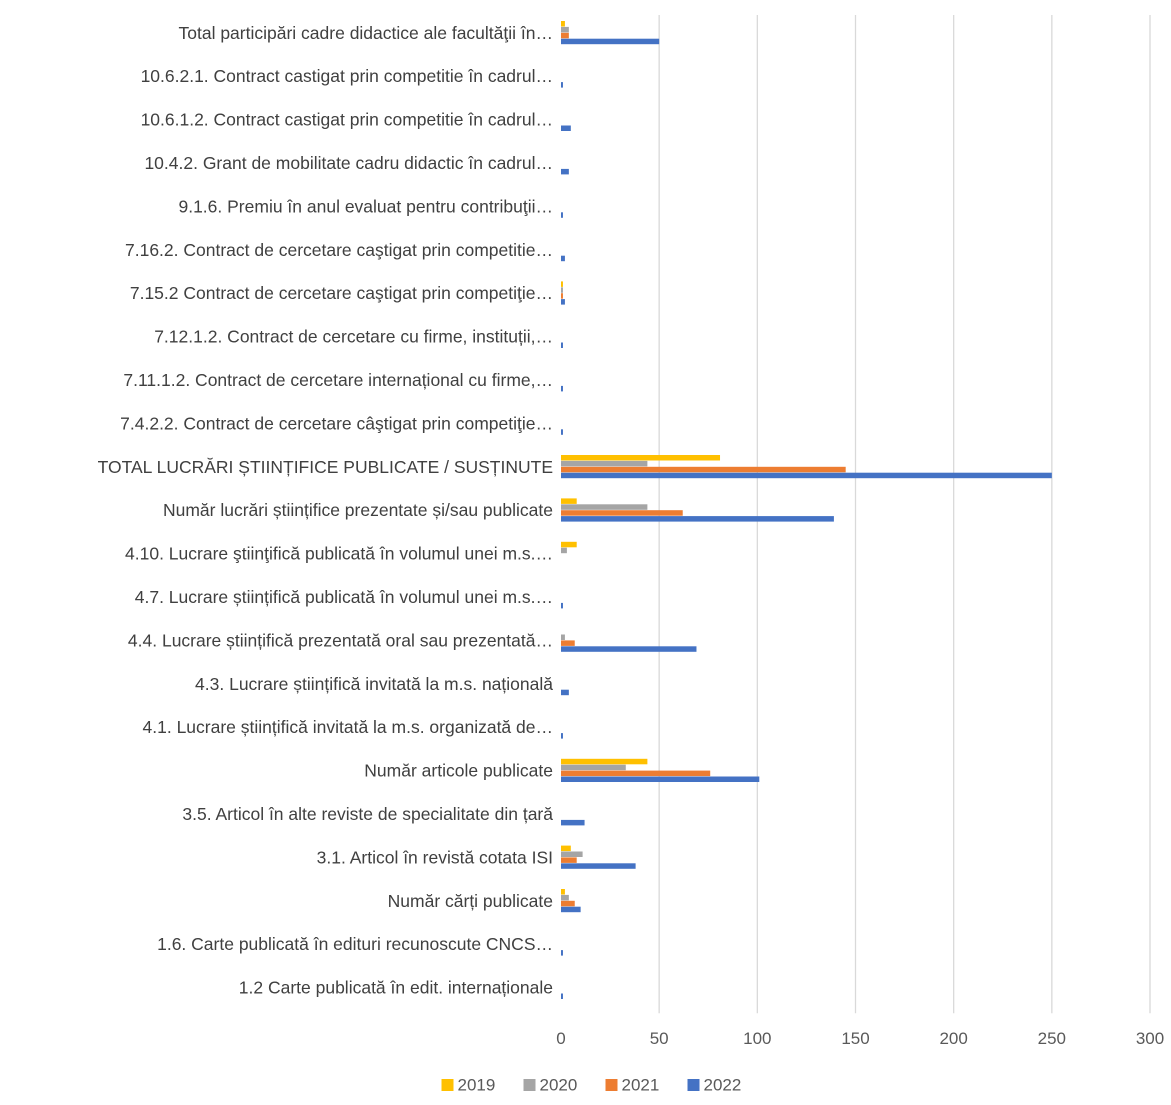  Describe the element at coordinates (659, 1038) in the screenshot. I see `x-tick-label-50: 50` at that location.